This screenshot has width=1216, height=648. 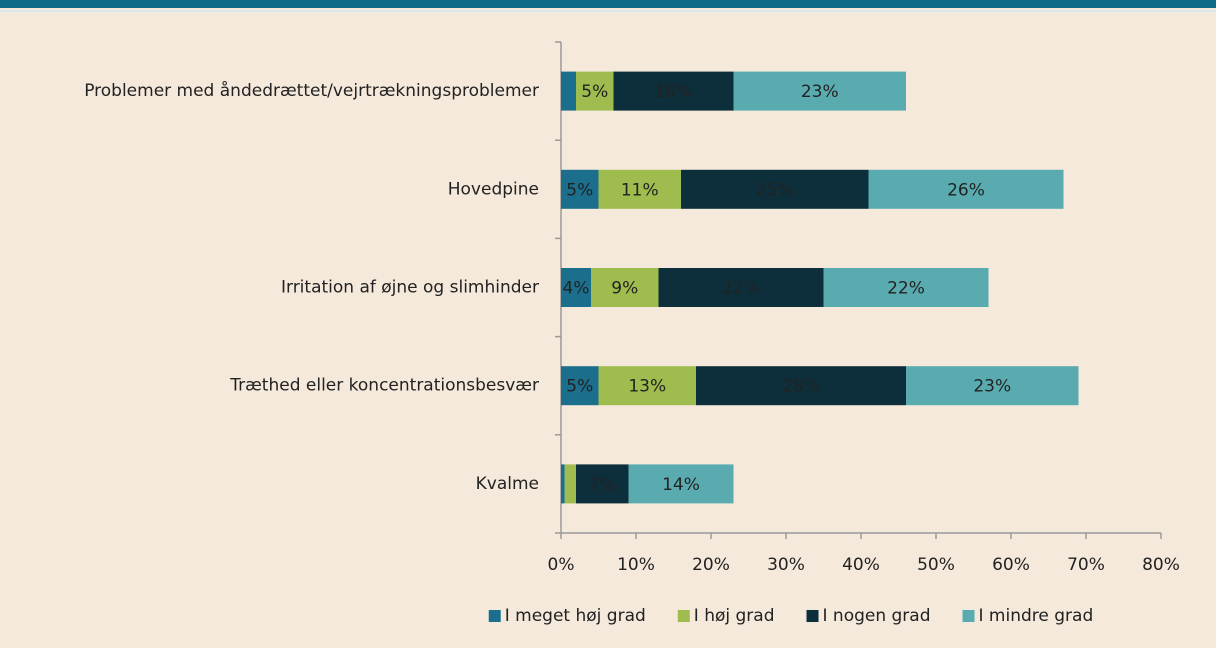 What do you see at coordinates (861, 565) in the screenshot?
I see `x-tick-label: 40%` at bounding box center [861, 565].